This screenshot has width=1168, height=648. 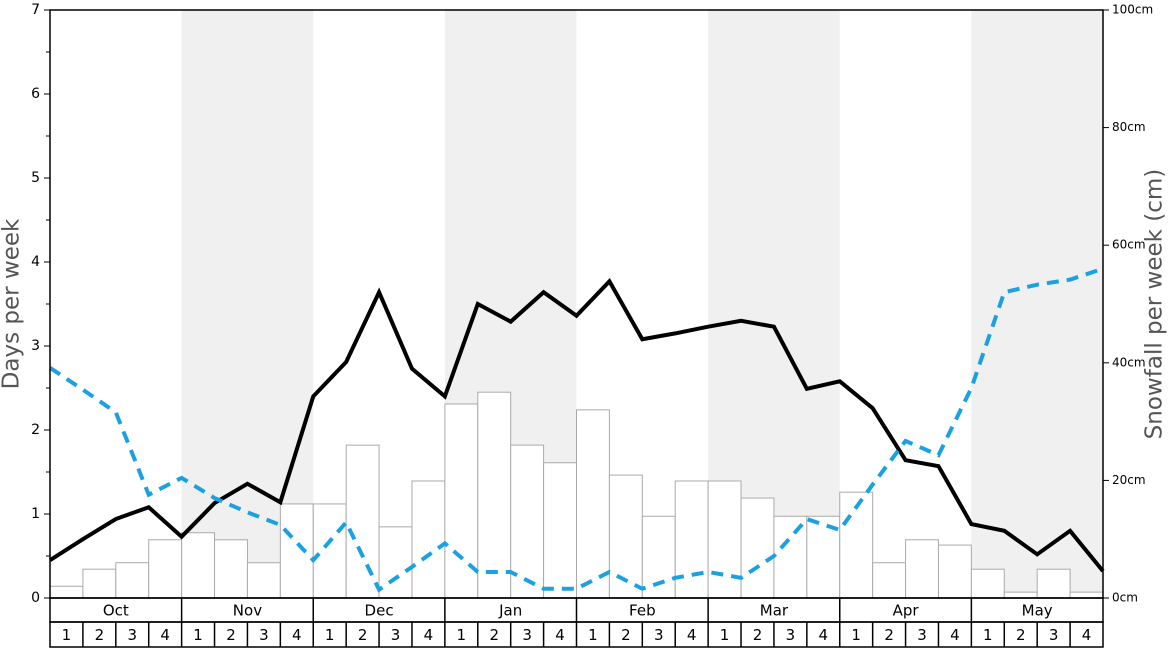 I want to click on y-tick-label: 3, so click(x=35, y=346).